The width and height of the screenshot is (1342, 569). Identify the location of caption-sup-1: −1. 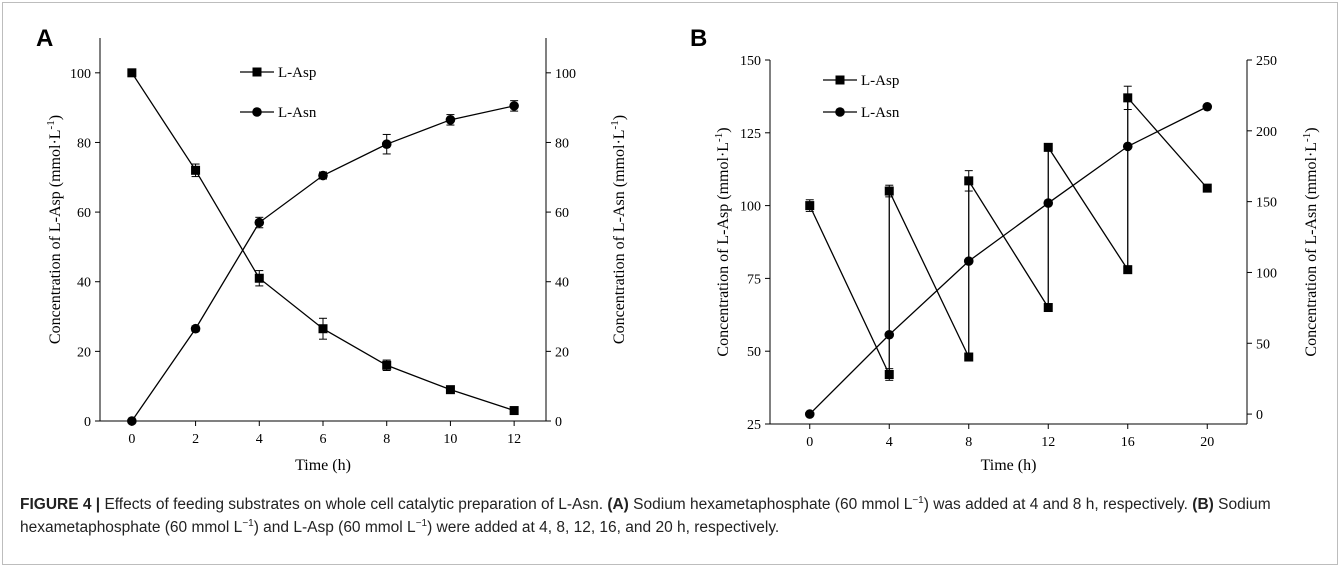
(918, 500).